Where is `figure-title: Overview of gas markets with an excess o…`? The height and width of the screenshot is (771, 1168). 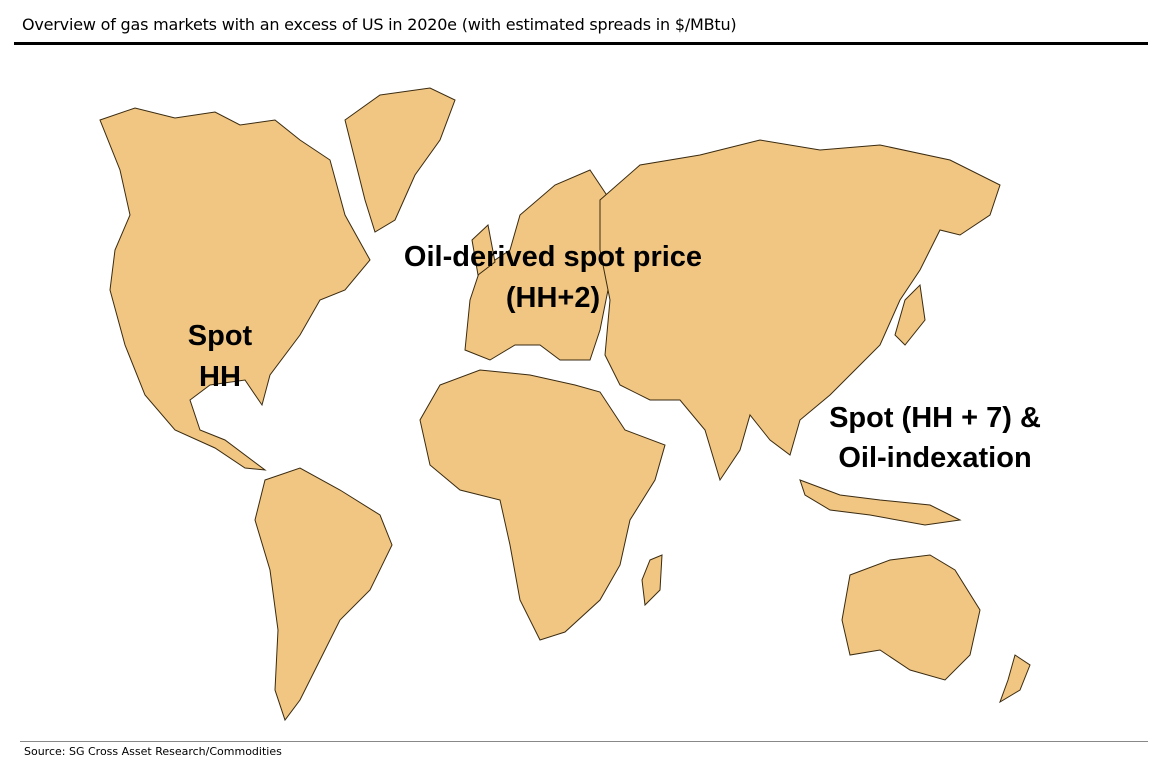 figure-title: Overview of gas markets with an excess o… is located at coordinates (379, 24).